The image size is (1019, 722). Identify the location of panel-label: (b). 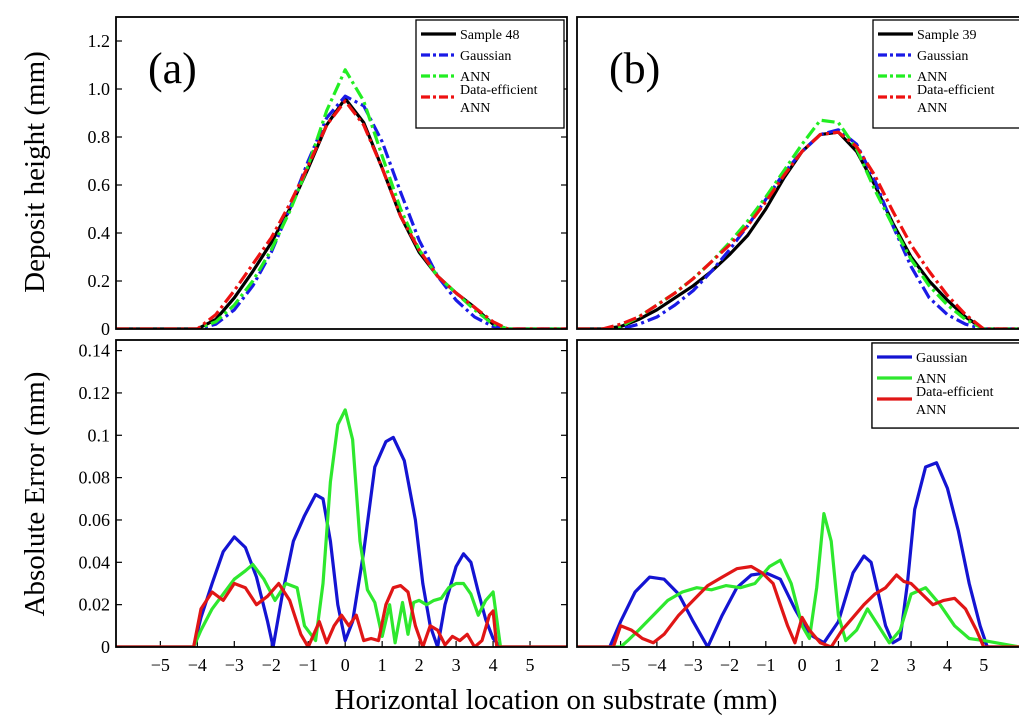
(634, 68).